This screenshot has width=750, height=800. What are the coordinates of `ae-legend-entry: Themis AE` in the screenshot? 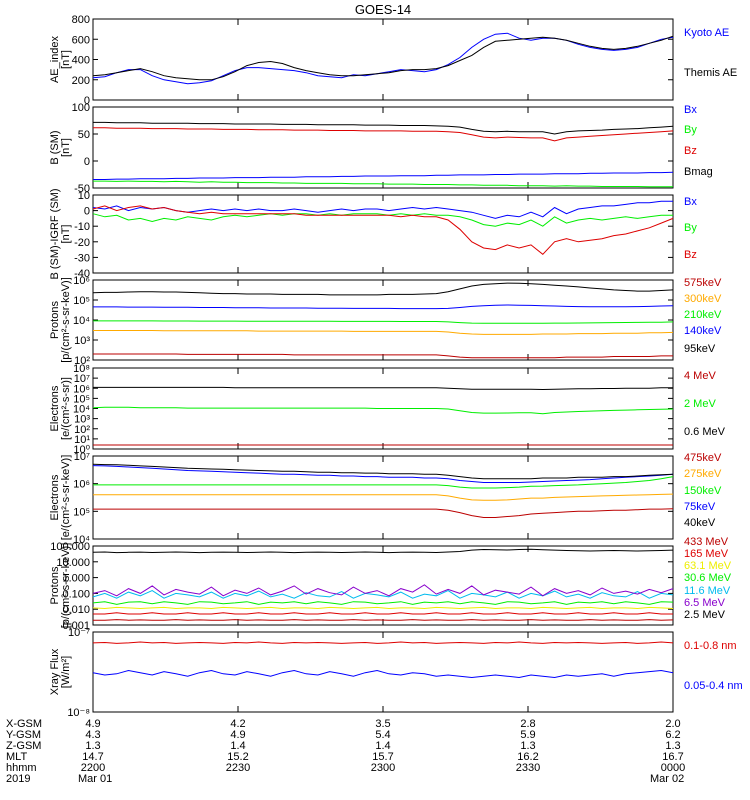 It's located at (710, 73).